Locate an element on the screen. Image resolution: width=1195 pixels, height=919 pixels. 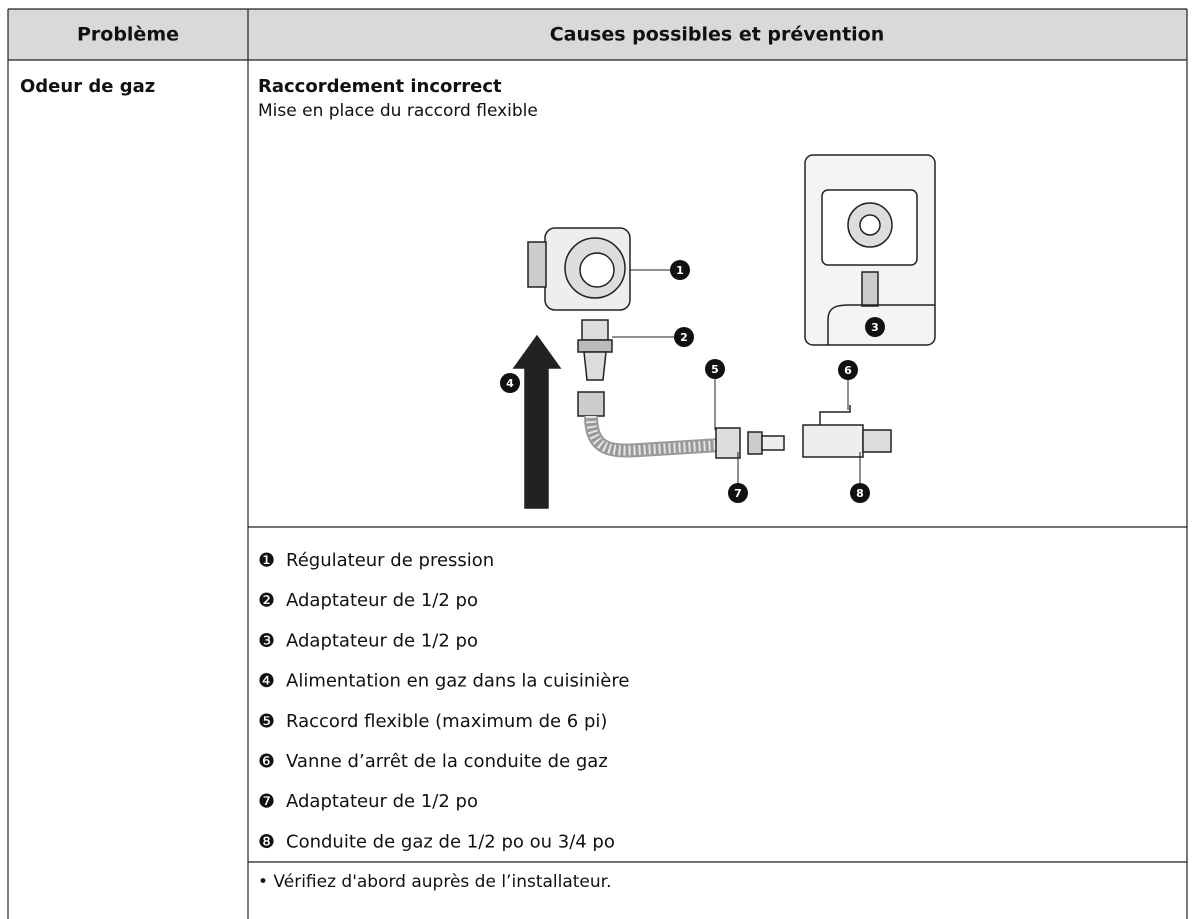
item-text: Alimentation en gaz dans la cuisinière is located at coordinates (457, 681).